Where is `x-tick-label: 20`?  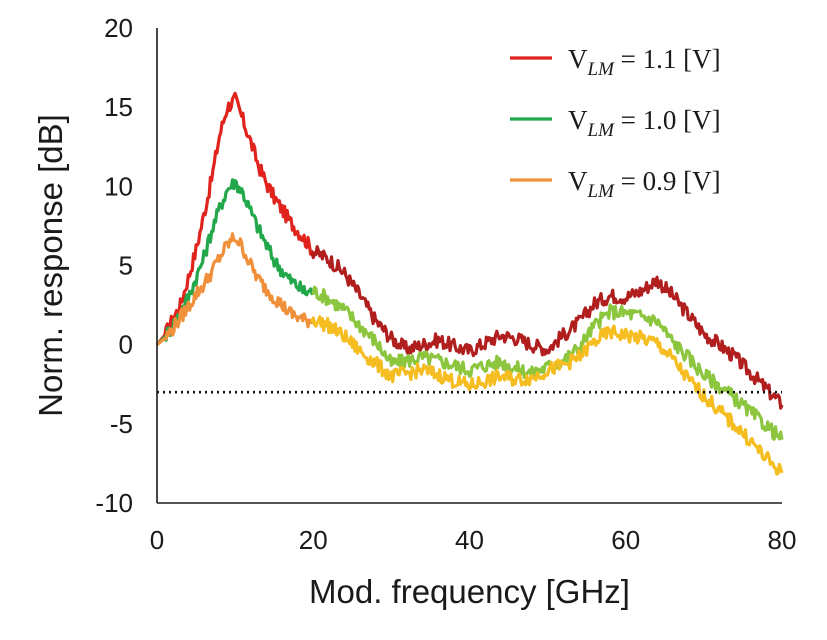
x-tick-label: 20 is located at coordinates (313, 540).